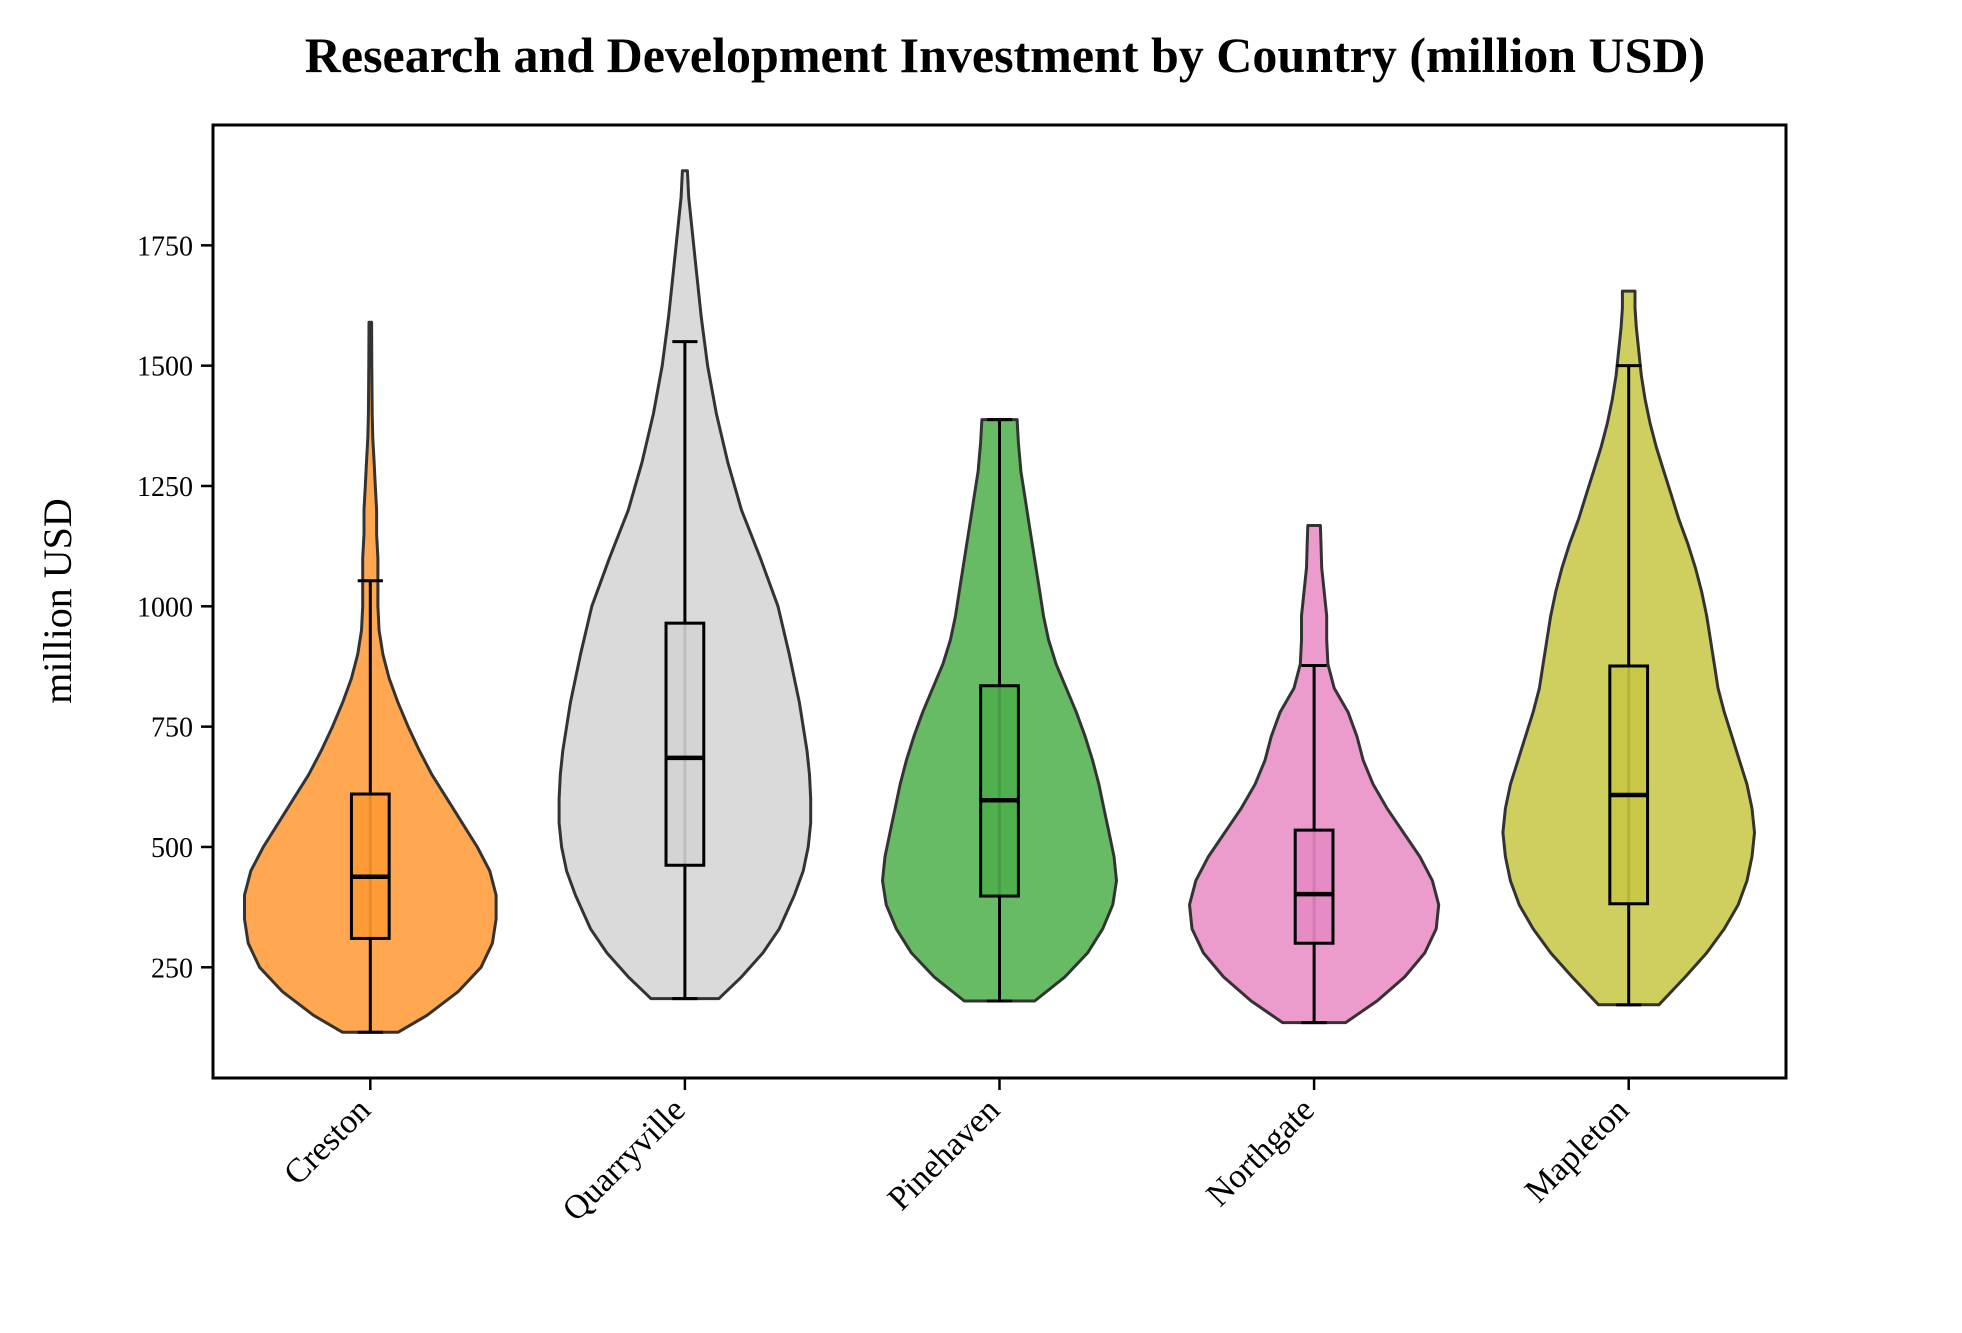  I want to click on violin-group-northgate, so click(1314, 774).